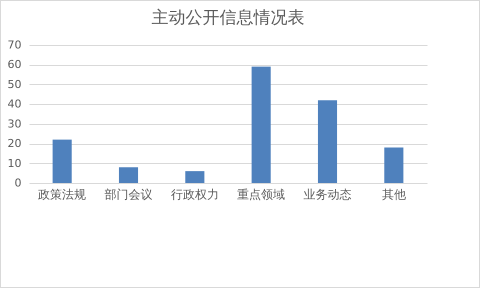 Image resolution: width=482 pixels, height=290 pixels. What do you see at coordinates (15, 123) in the screenshot?
I see `y-tick-label: 30` at bounding box center [15, 123].